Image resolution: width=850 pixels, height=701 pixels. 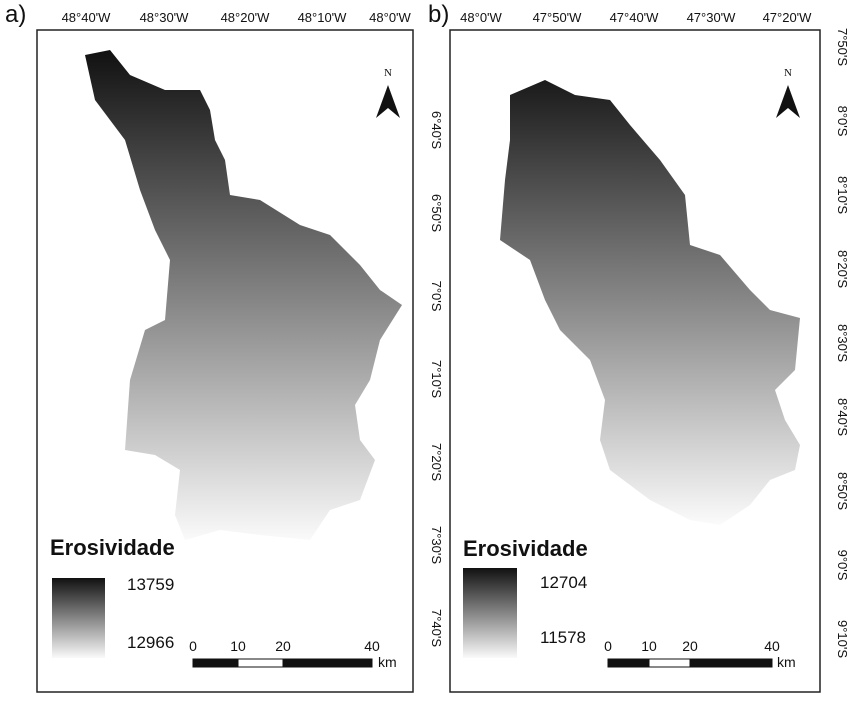 What do you see at coordinates (842, 417) in the screenshot?
I see `latitude-label: 8°40'S` at bounding box center [842, 417].